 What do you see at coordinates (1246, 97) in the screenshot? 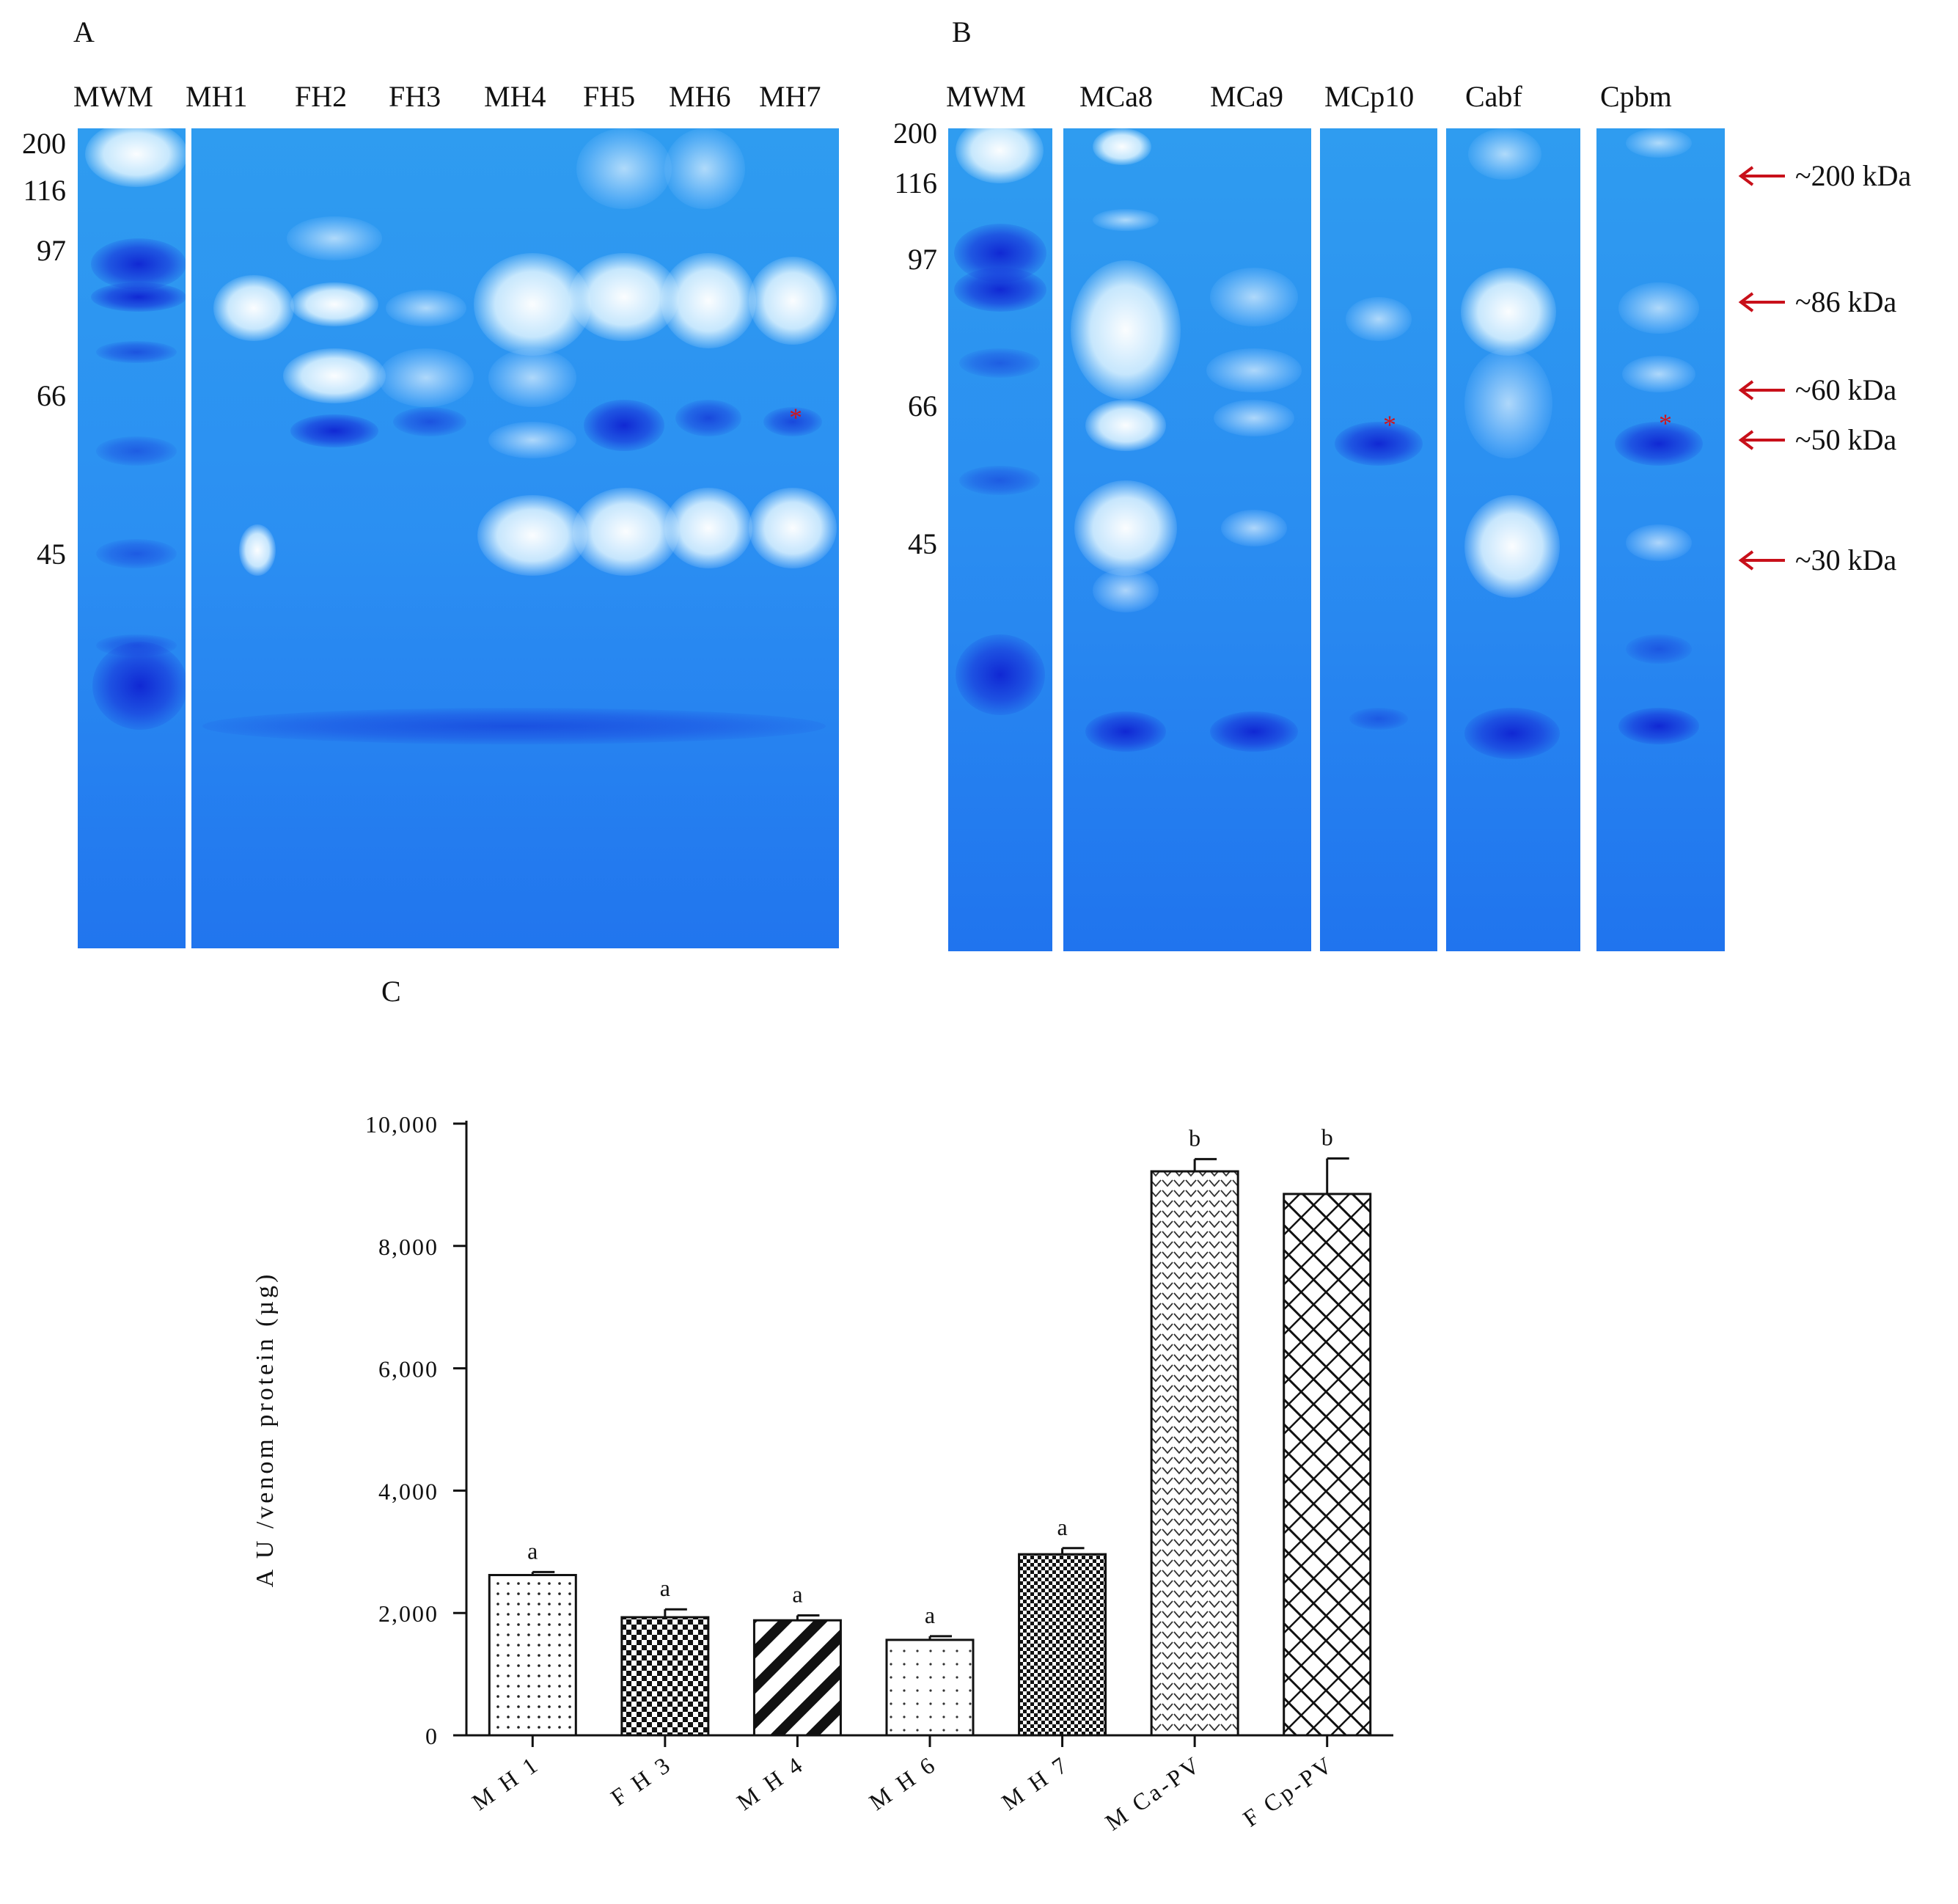
I see `lane-label: MCa9` at bounding box center [1246, 97].